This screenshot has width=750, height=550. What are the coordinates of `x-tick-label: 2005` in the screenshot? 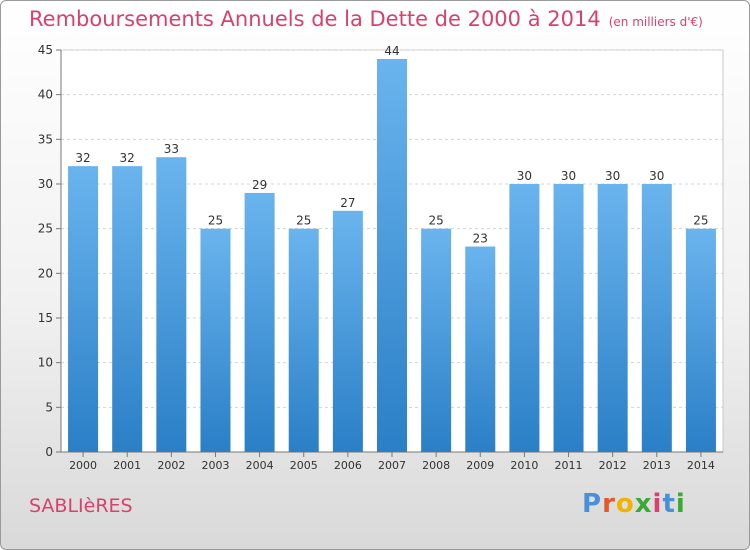 It's located at (304, 465).